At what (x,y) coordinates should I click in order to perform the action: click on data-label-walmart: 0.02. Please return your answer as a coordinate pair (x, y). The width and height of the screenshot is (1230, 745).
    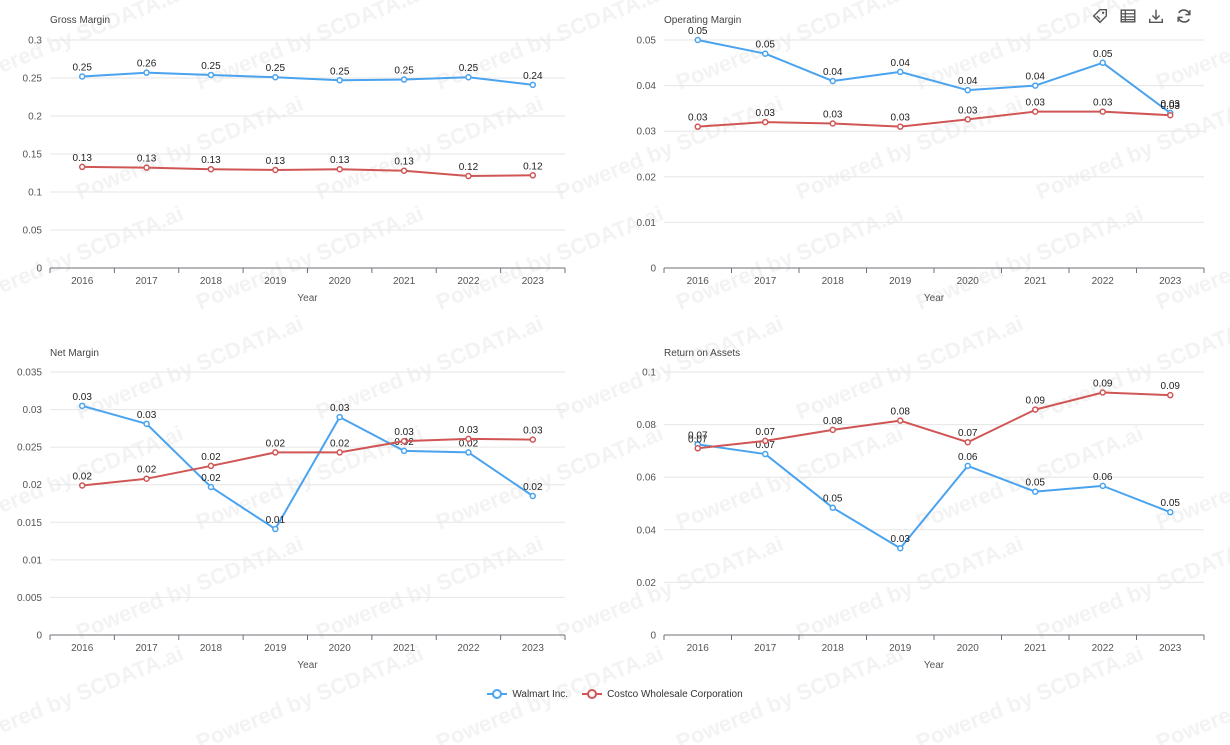
    Looking at the image, I should click on (533, 487).